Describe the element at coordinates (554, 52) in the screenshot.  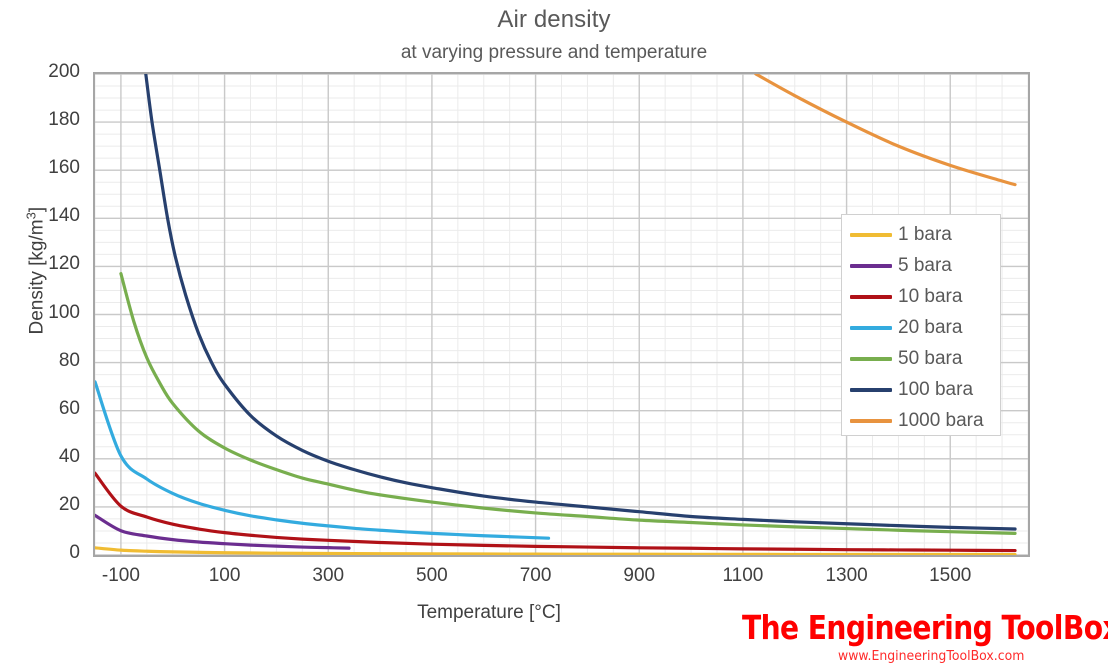
I see `chart-subtitle: at varying pressure and temperature` at that location.